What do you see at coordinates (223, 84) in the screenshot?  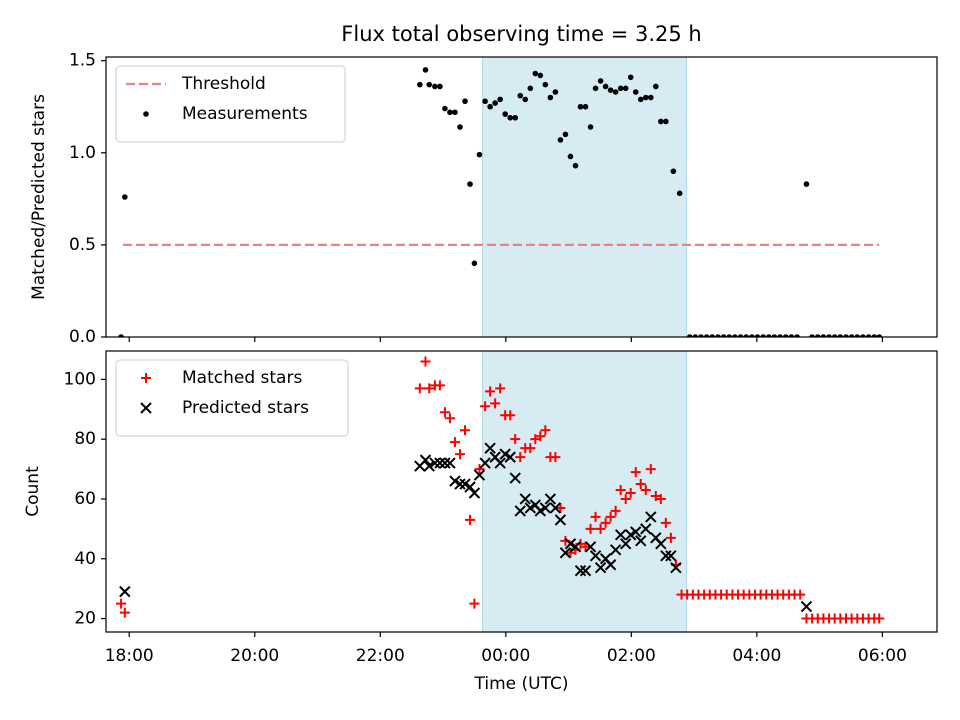 I see `threshold-legend-label: Threshold` at bounding box center [223, 84].